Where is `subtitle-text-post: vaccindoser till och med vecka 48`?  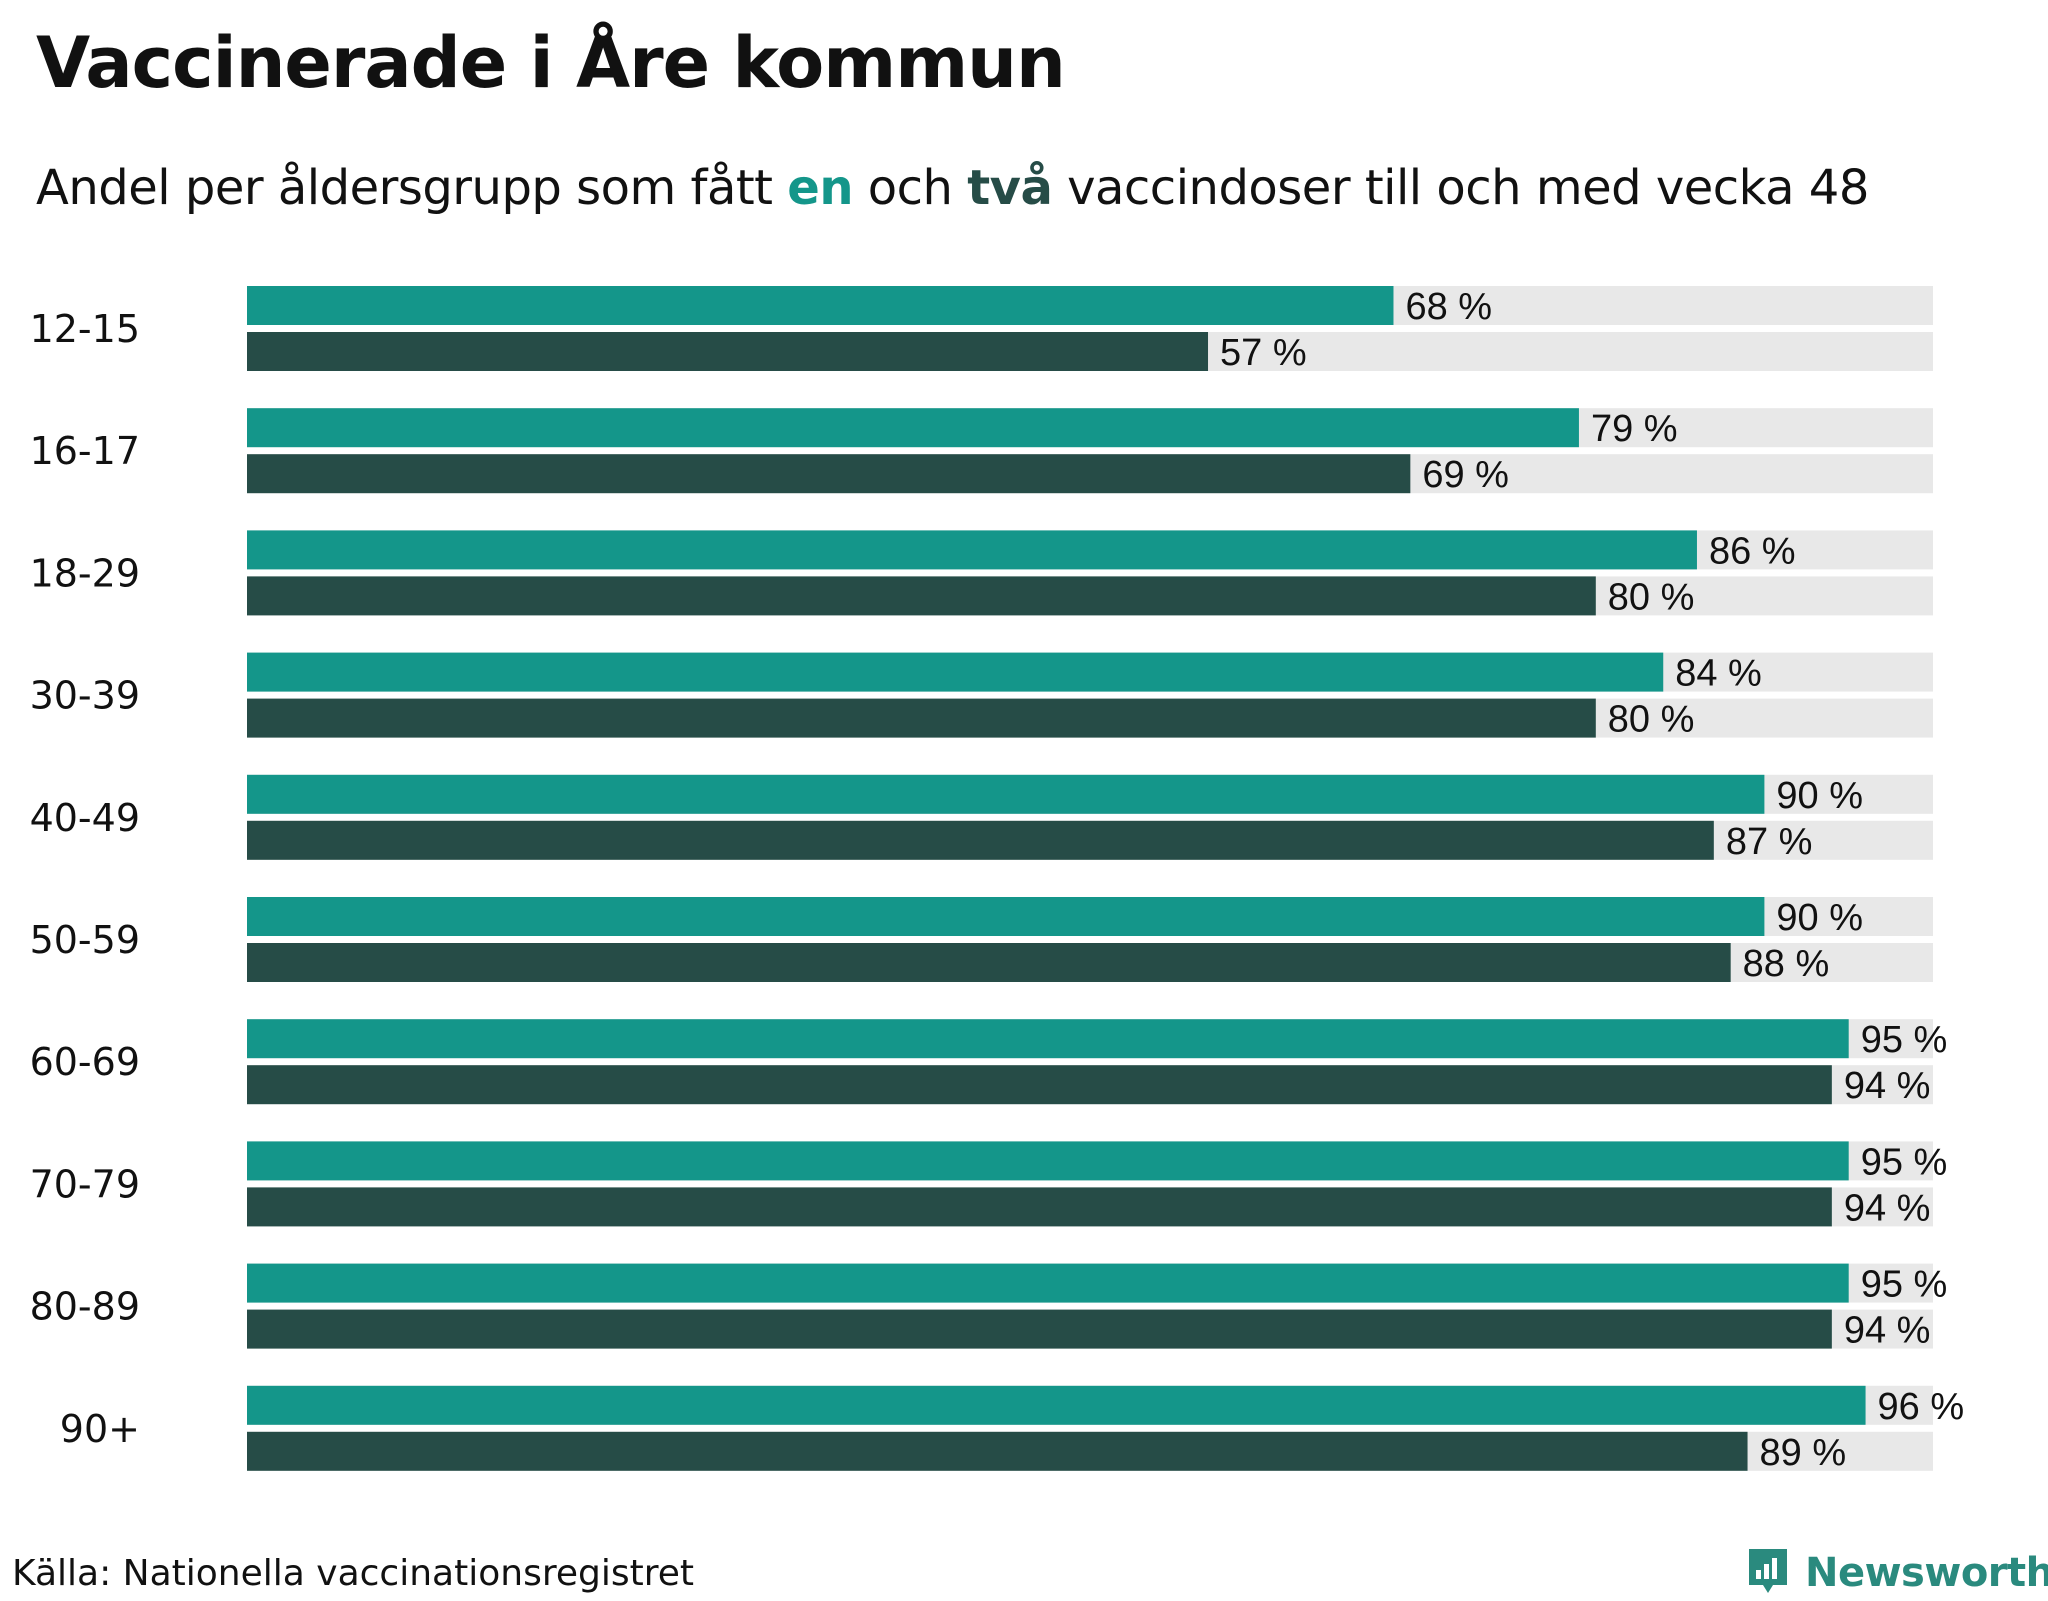 subtitle-text-post: vaccindoser till och med vecka 48 is located at coordinates (1460, 188).